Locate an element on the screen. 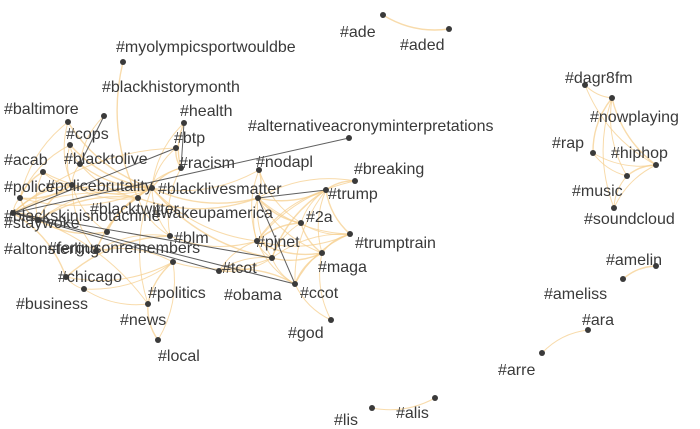 Image resolution: width=700 pixels, height=429 pixels. node-label-trump: #trump is located at coordinates (353, 194).